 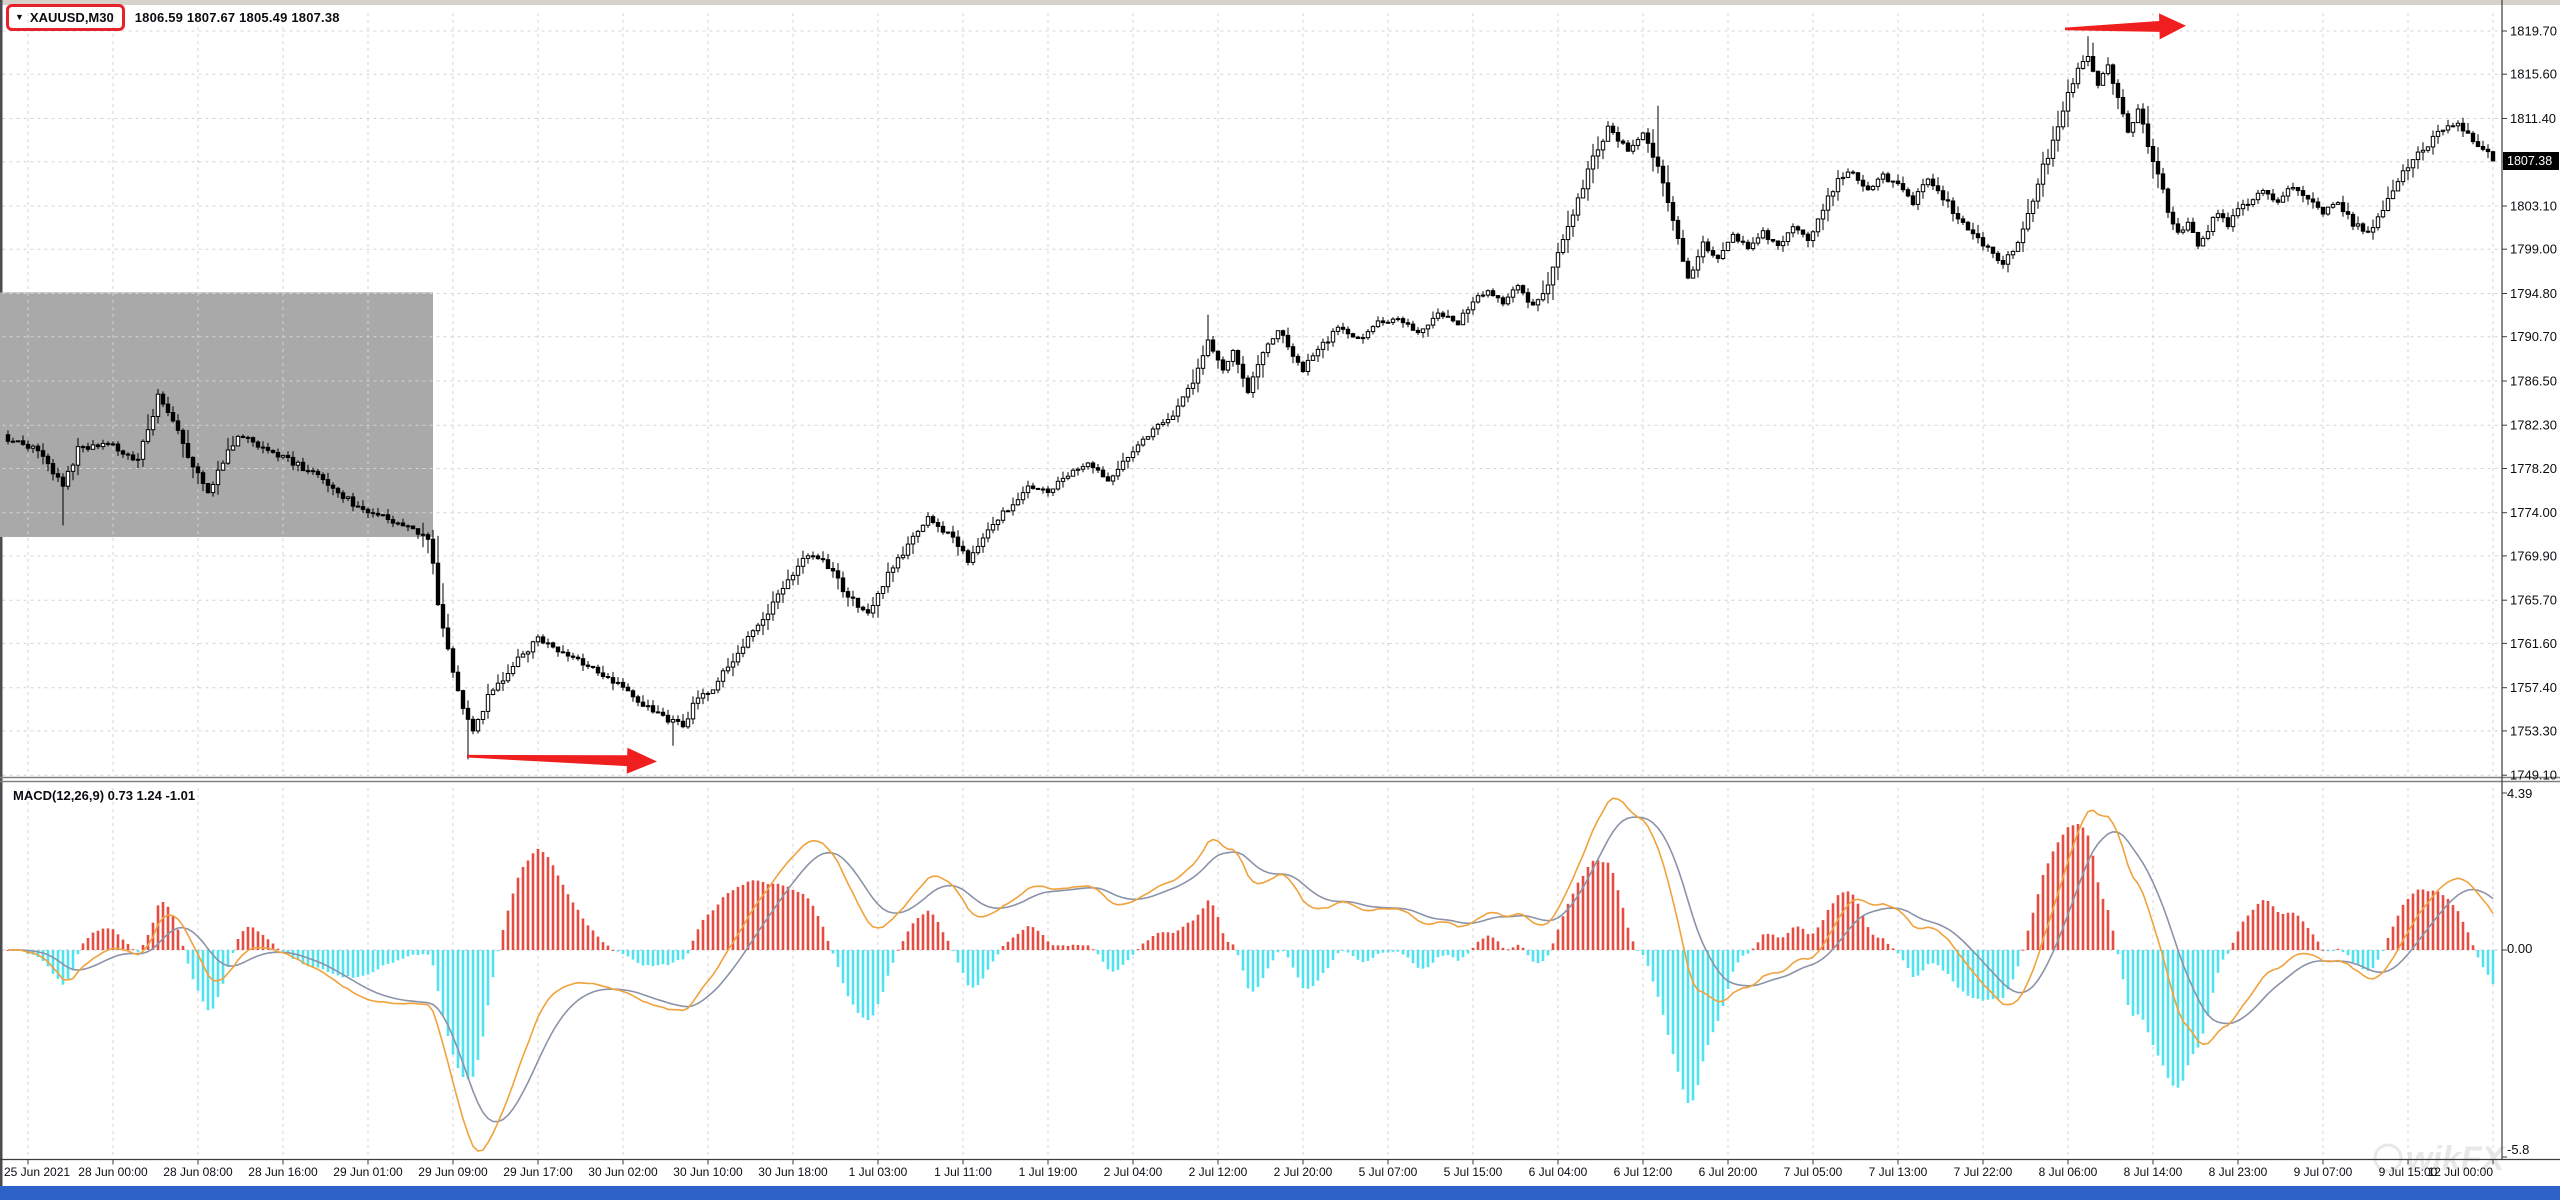 I want to click on bottom-window-bar, so click(x=1280, y=1193).